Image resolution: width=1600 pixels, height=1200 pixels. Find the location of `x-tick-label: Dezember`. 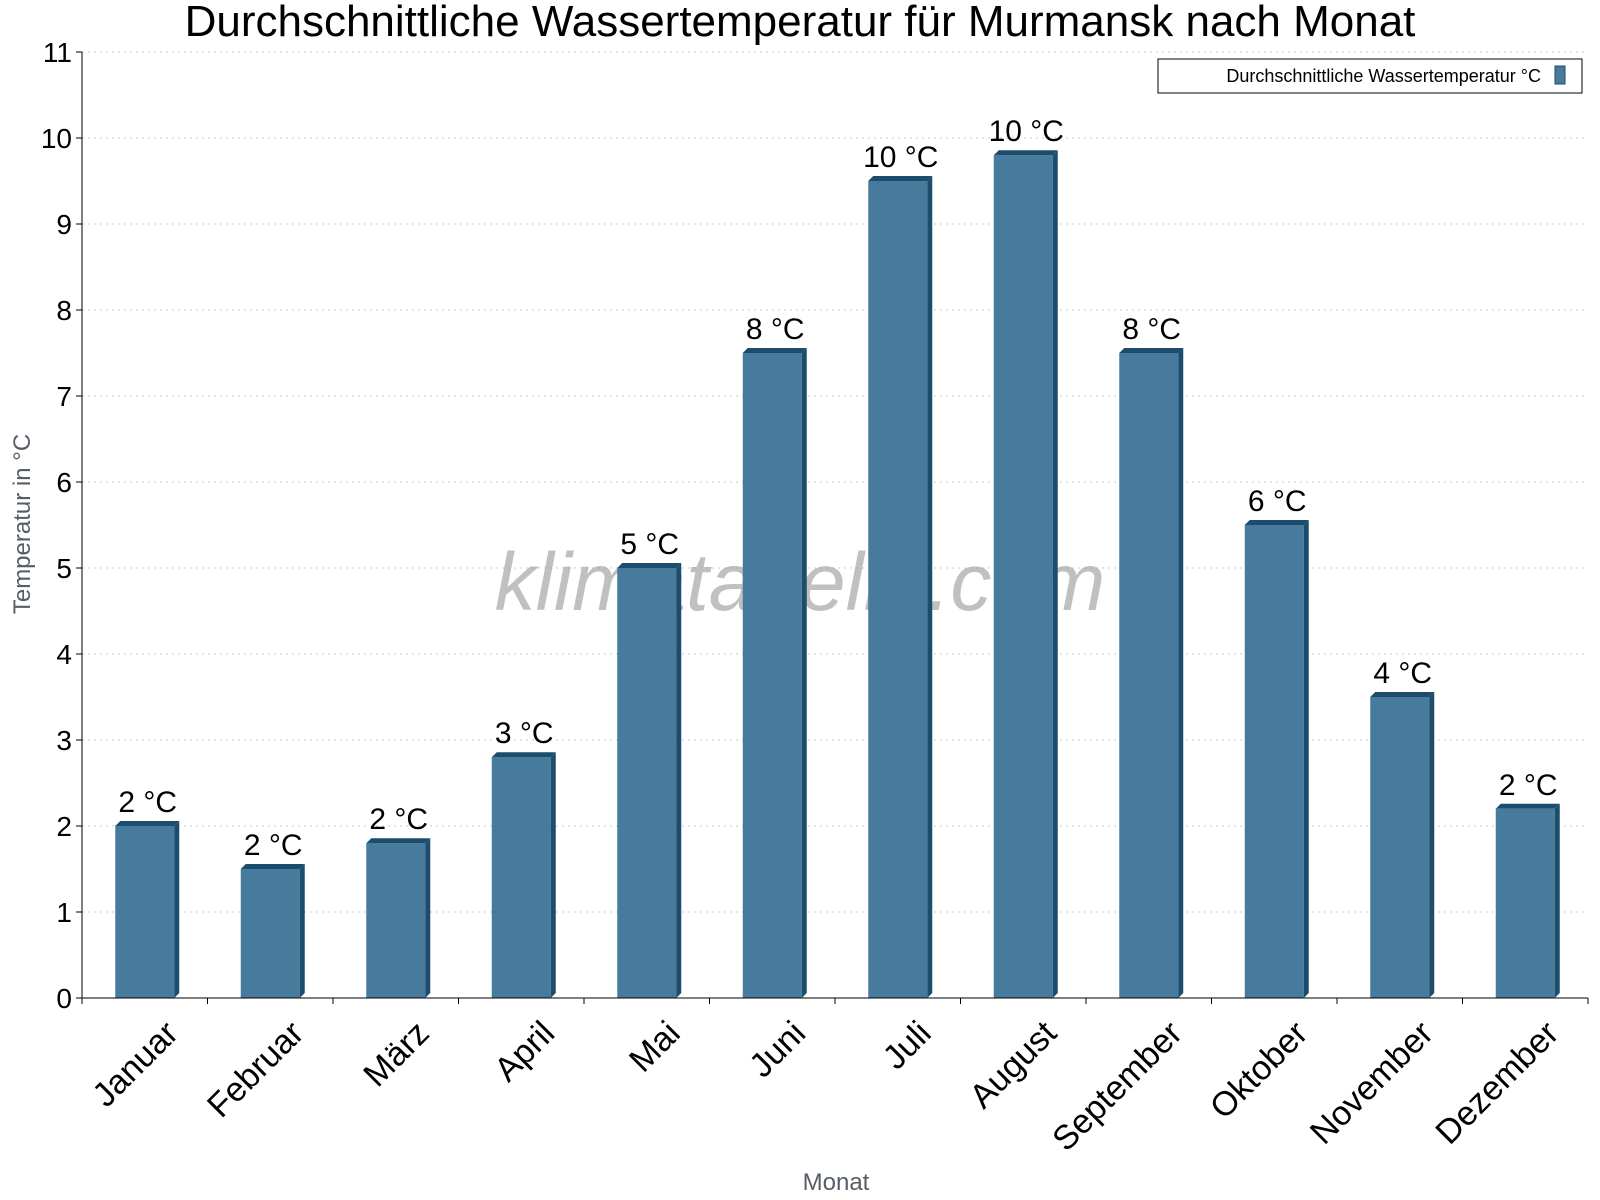

x-tick-label: Dezember is located at coordinates (1497, 1083).